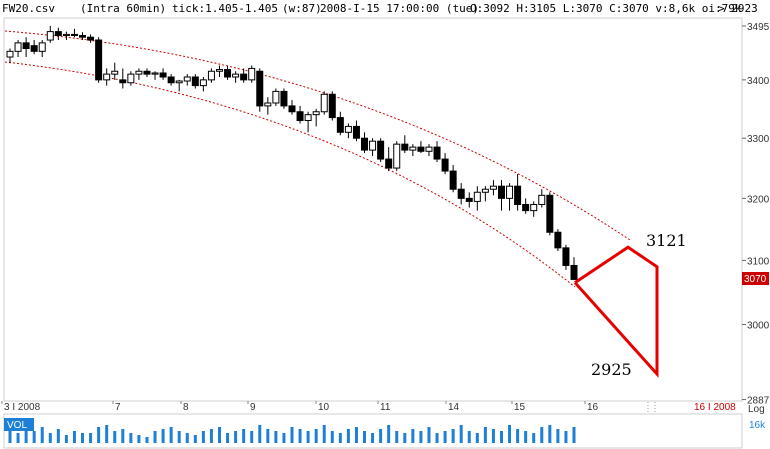 This screenshot has height=449, width=770. I want to click on file-name: FW20.csv, so click(28, 8).